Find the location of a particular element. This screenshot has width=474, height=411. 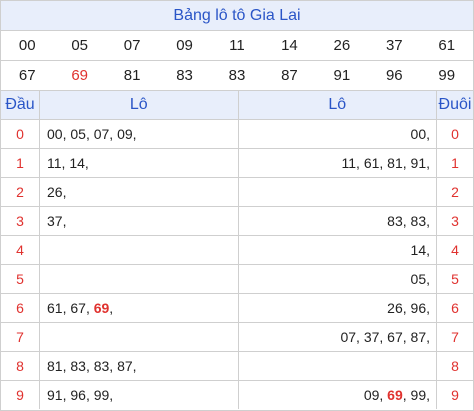

dau-digit: 1 is located at coordinates (20, 163).